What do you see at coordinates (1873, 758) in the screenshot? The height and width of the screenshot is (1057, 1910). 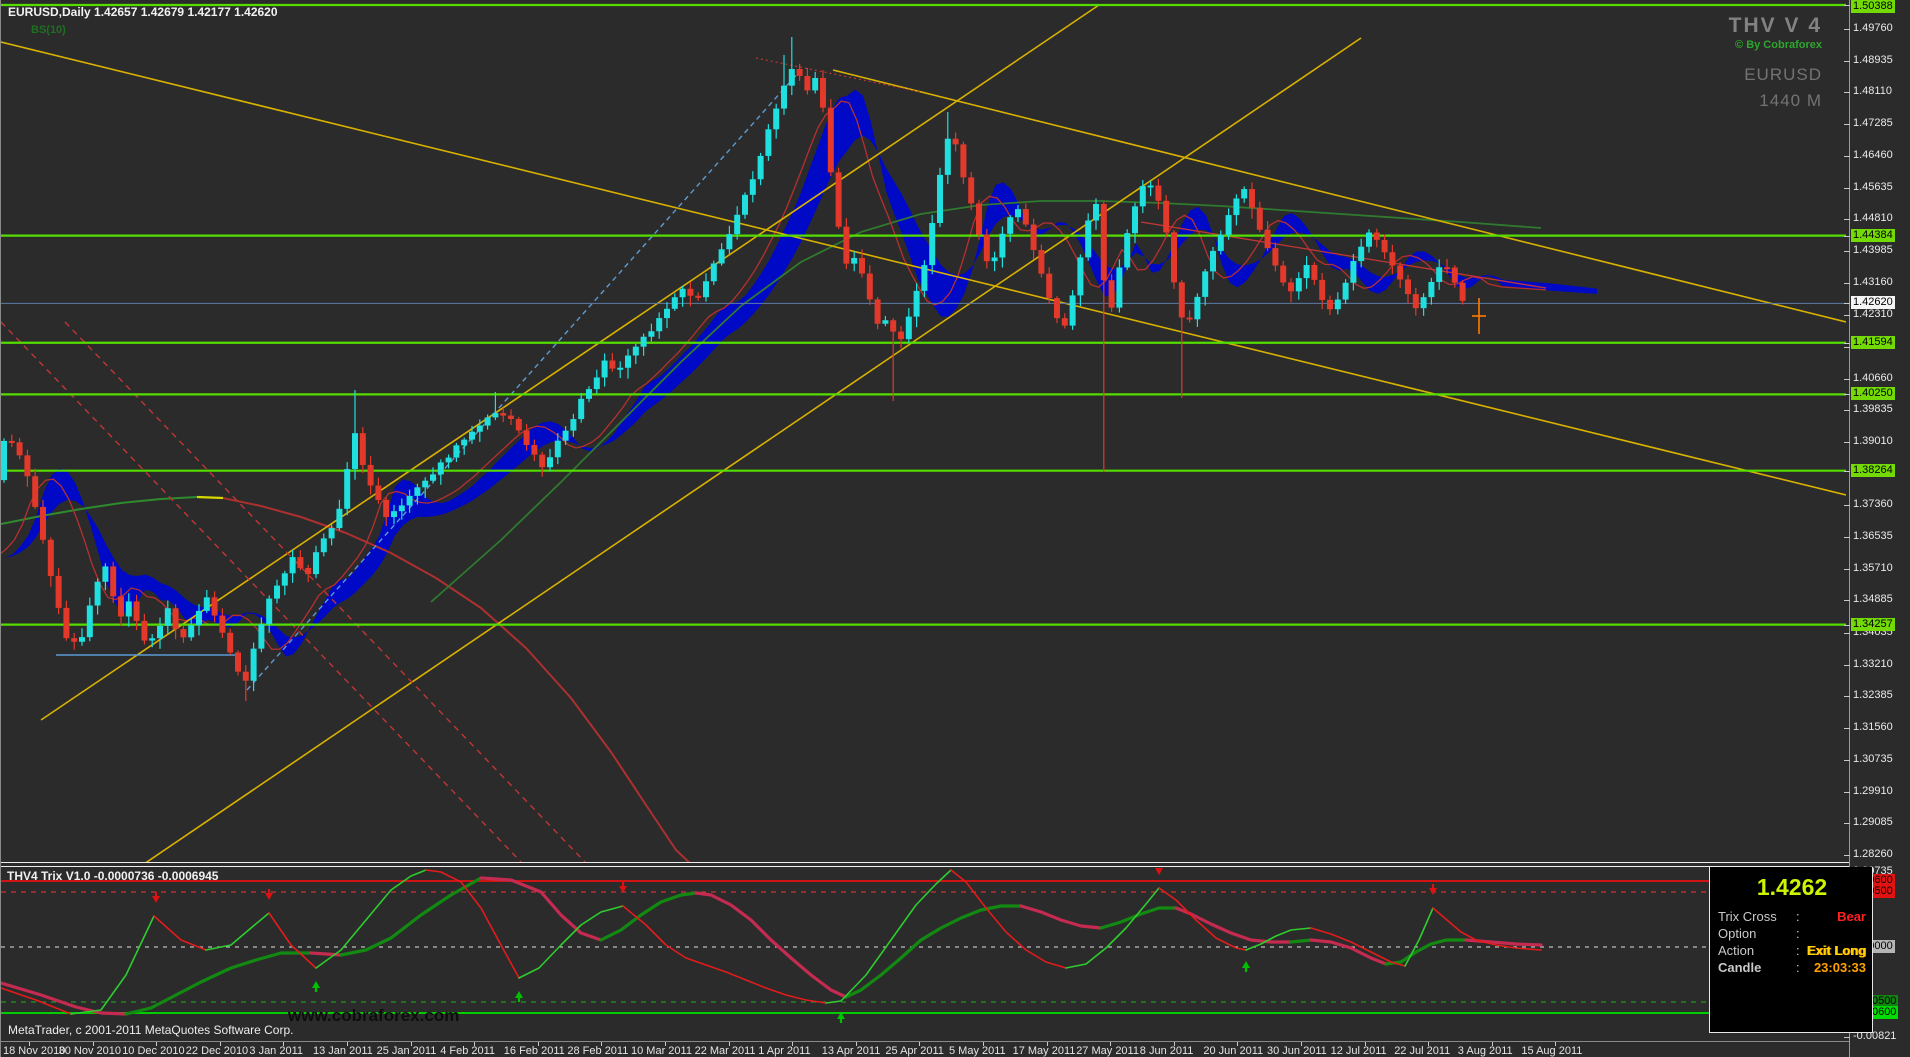 I see `price-axis-label: 1.30735` at bounding box center [1873, 758].